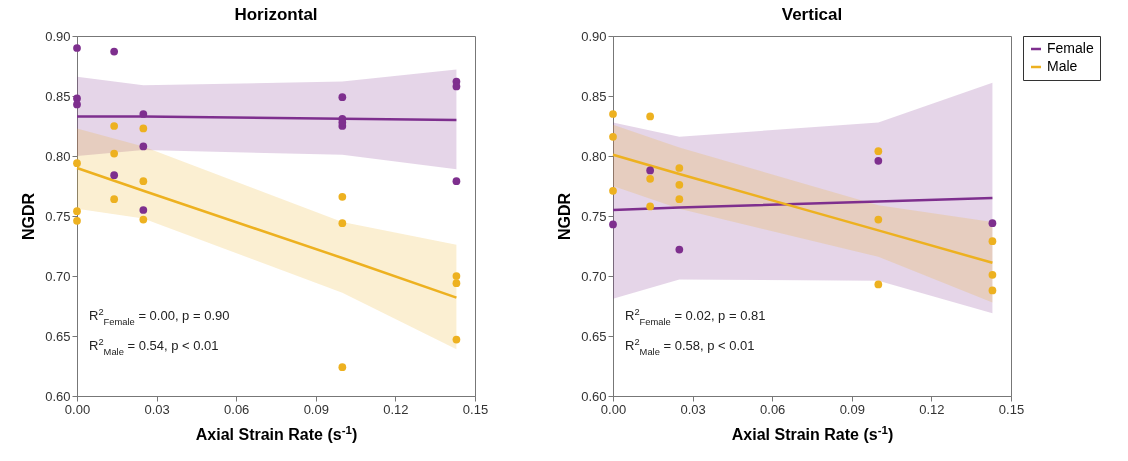 This screenshot has height=461, width=1128. What do you see at coordinates (695, 317) in the screenshot?
I see `annotation: R$^{2}$$_{Female}$ = 0.02, p = 0.81` at bounding box center [695, 317].